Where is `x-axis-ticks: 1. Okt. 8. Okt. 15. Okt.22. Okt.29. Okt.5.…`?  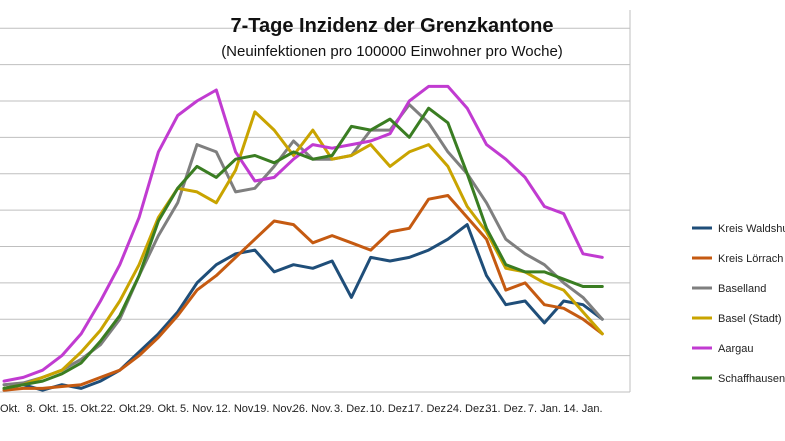 x-axis-ticks: 1. Okt. 8. Okt. 15. Okt.22. Okt.29. Okt.5.… is located at coordinates (301, 409).